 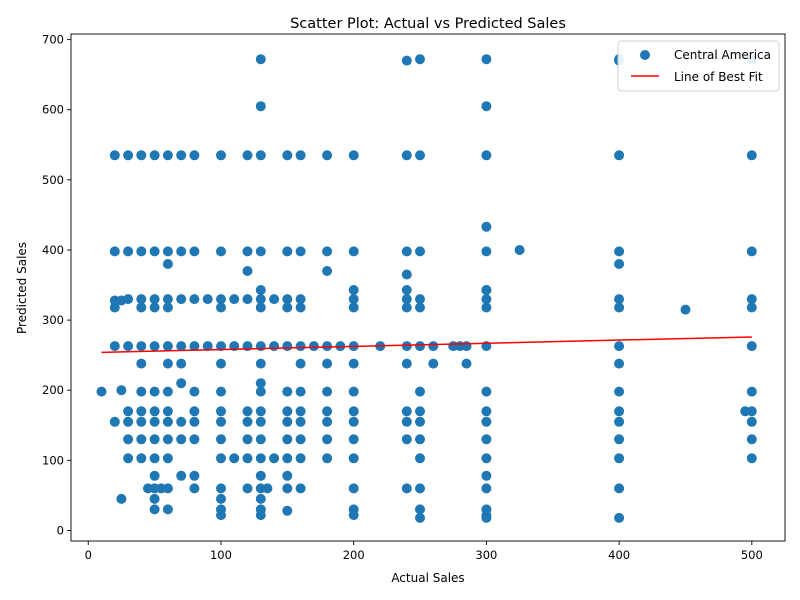 I want to click on legend-box, so click(x=698, y=66).